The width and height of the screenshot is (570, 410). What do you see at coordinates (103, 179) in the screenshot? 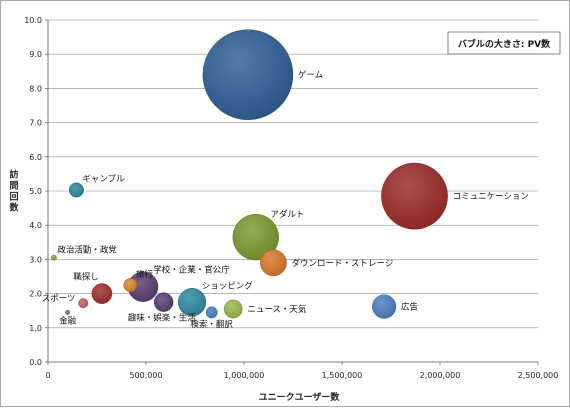
I see `bubble-label: ギャンブル` at bounding box center [103, 179].